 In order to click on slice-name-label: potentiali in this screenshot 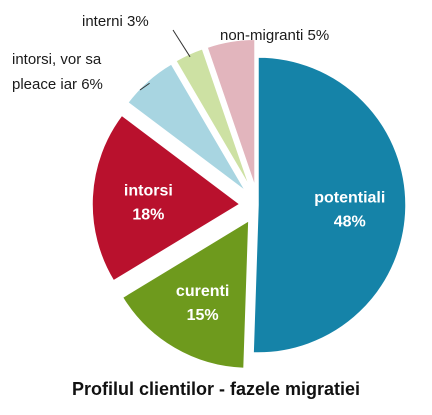, I will do `click(349, 198)`.